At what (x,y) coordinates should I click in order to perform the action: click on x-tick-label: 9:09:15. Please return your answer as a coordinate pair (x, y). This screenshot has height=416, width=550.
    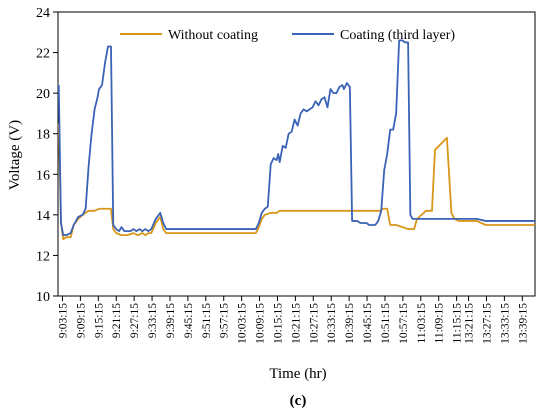
    Looking at the image, I should click on (81, 320).